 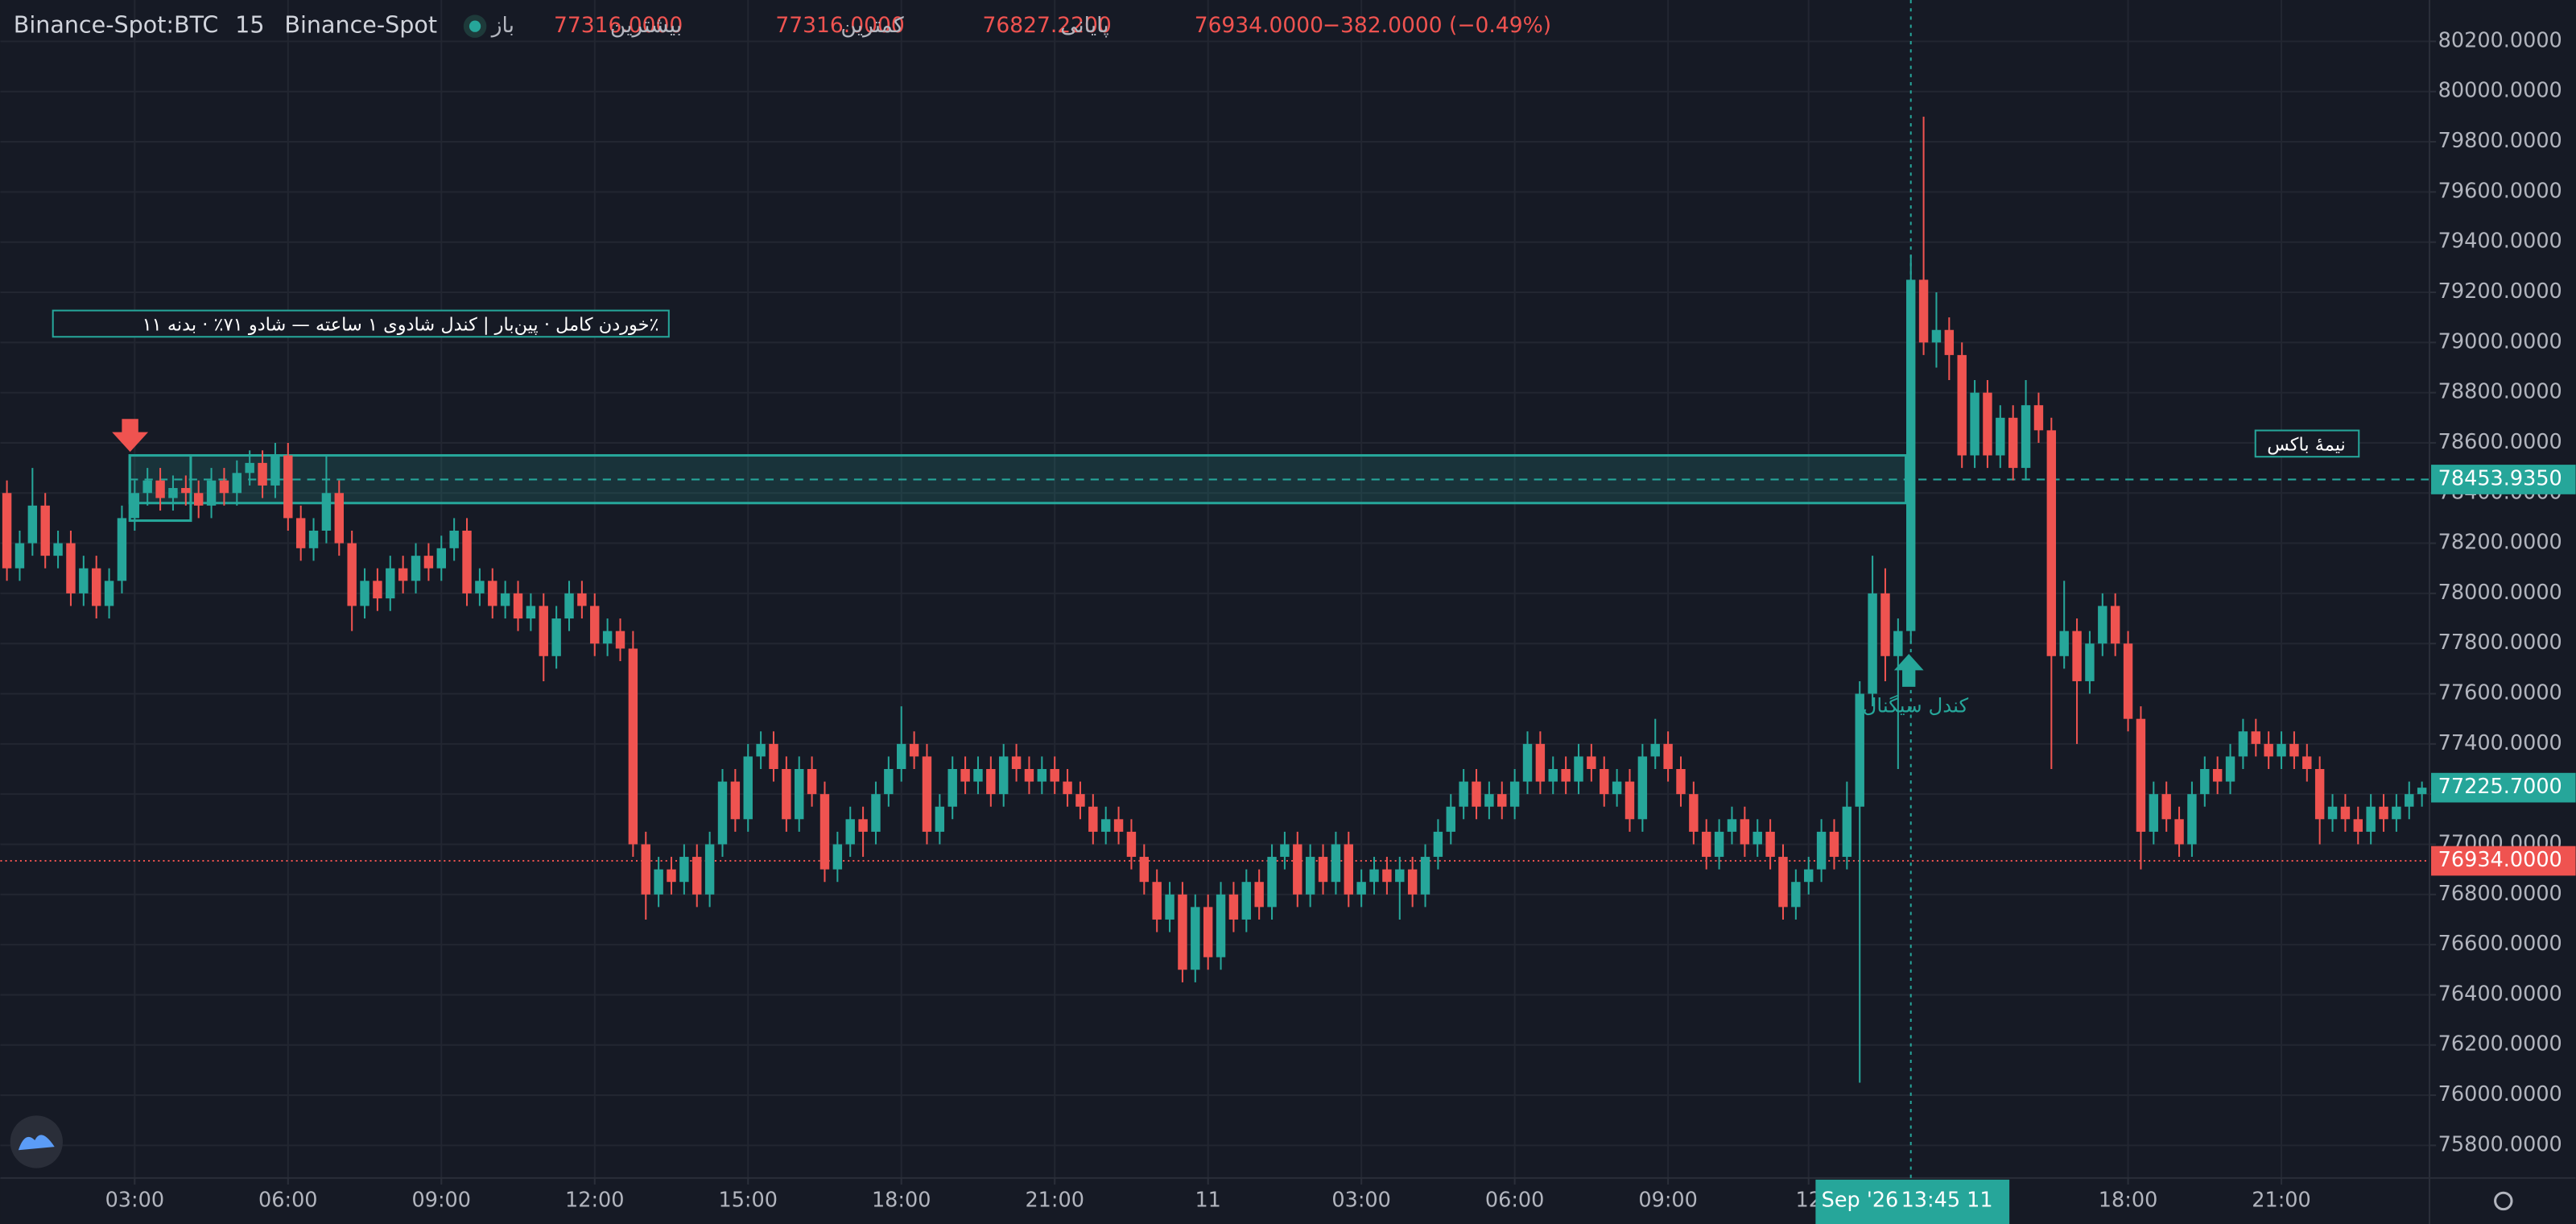 I want to click on change: −382.0000 (−0.49%), so click(x=1437, y=25).